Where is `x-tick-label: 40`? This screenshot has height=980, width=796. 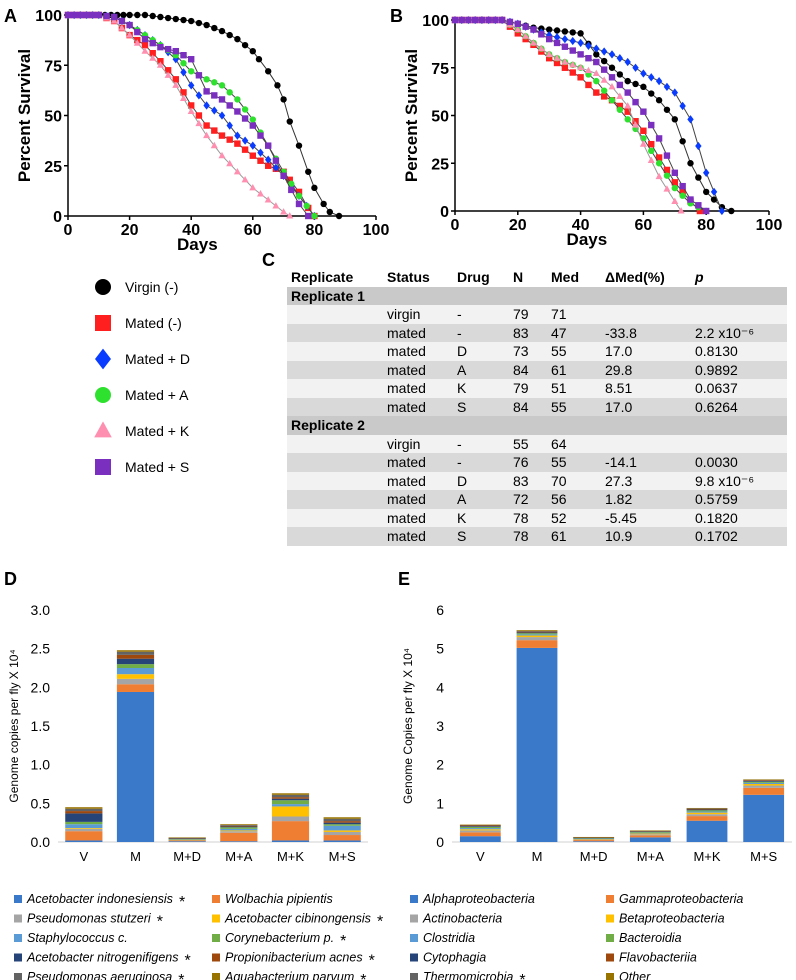 x-tick-label: 40 is located at coordinates (191, 230).